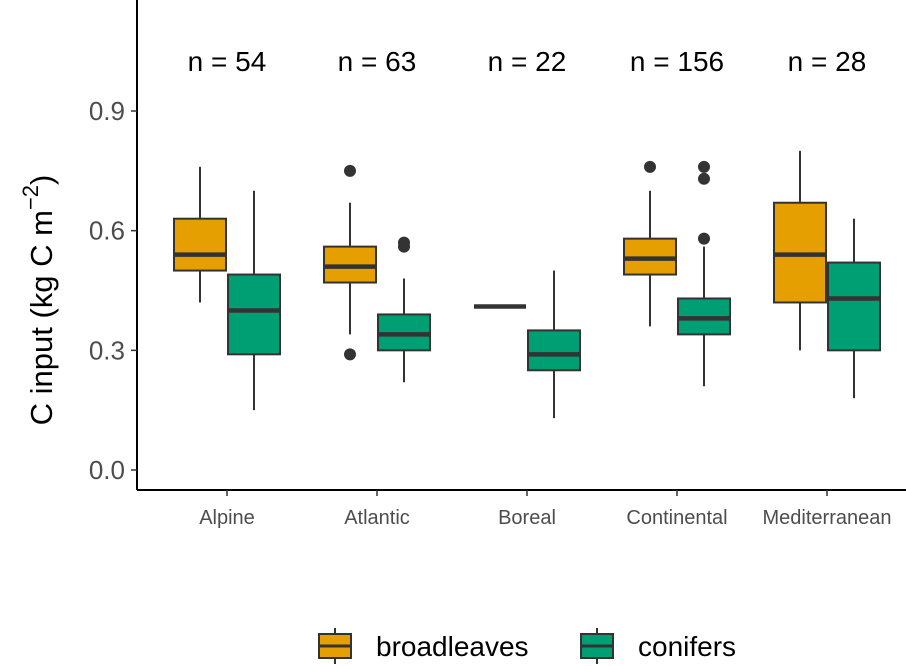 The width and height of the screenshot is (906, 666). What do you see at coordinates (677, 61) in the screenshot?
I see `n-count-label: n = 156` at bounding box center [677, 61].